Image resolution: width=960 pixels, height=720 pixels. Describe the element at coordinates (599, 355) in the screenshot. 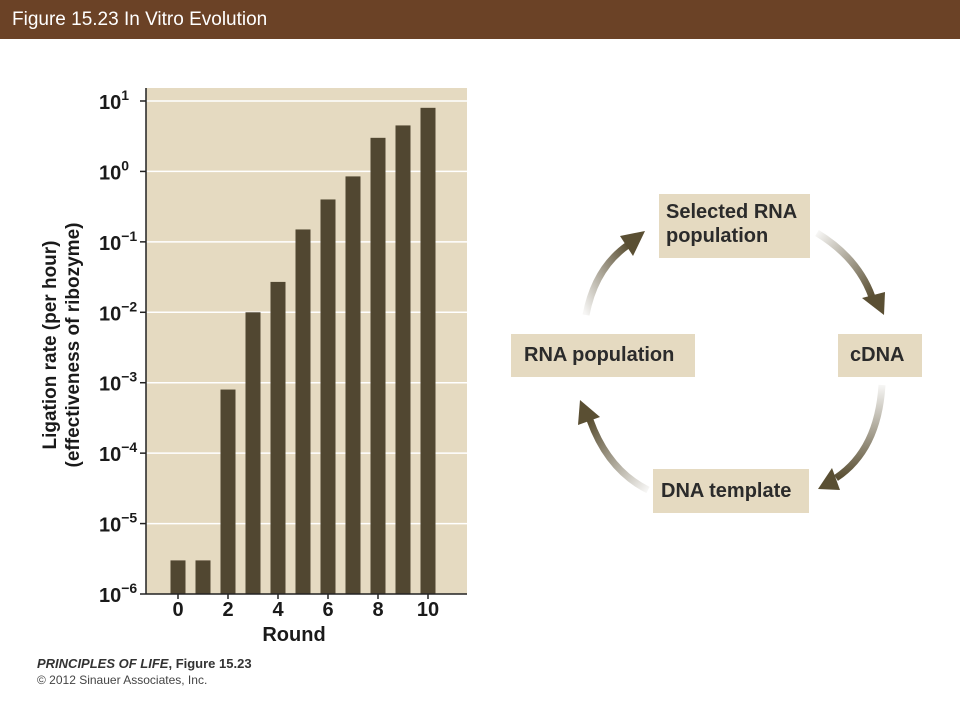

I see `rna-population-label: RNA population` at that location.